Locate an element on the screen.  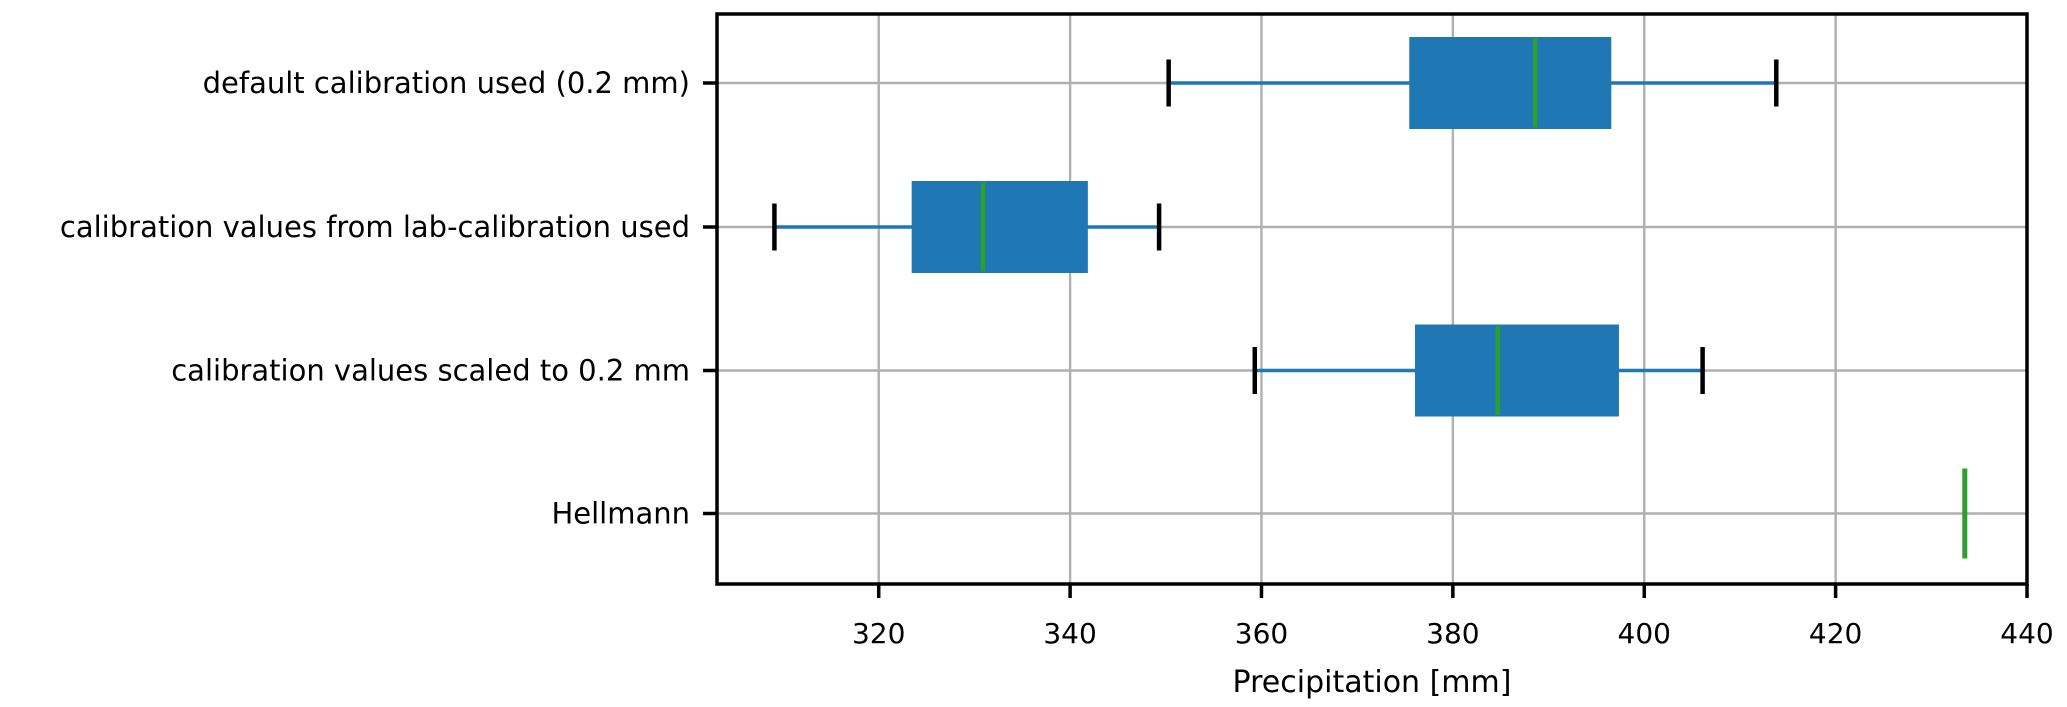
x-tick-label-360: 360 is located at coordinates (1261, 633).